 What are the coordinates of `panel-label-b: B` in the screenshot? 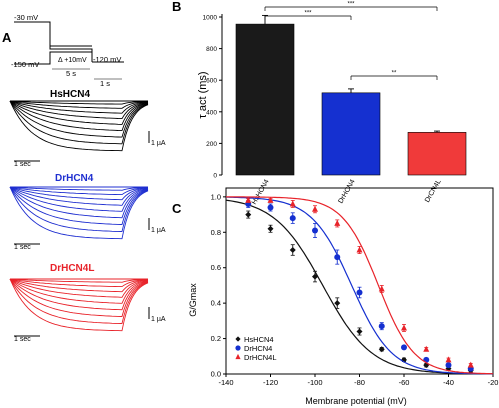 It's located at (176, 7).